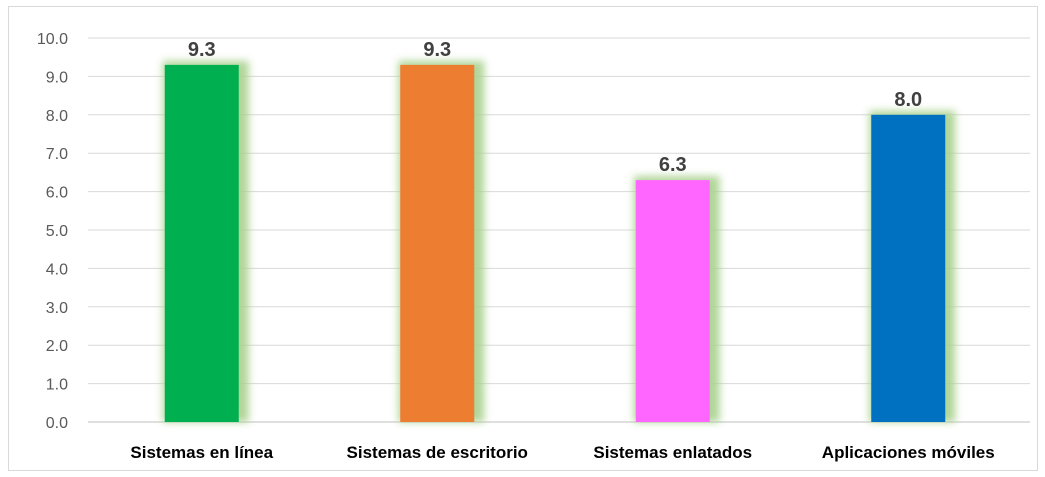 This screenshot has width=1045, height=477. Describe the element at coordinates (57, 154) in the screenshot. I see `y-tick-label: 7.0` at that location.